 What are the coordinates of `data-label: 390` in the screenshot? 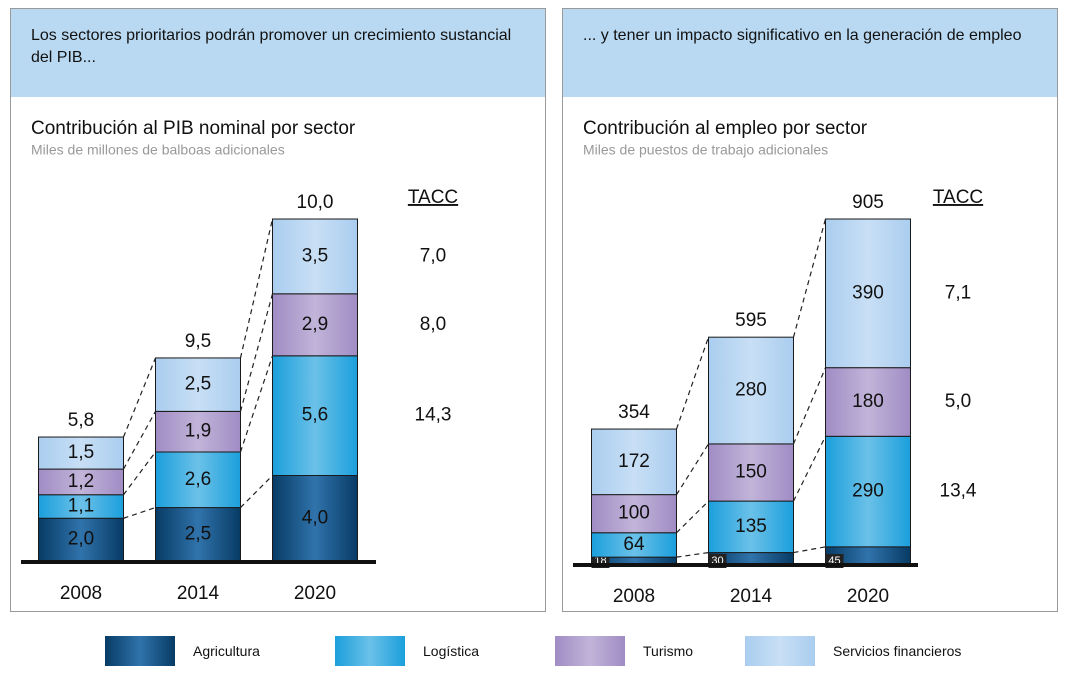 It's located at (868, 292).